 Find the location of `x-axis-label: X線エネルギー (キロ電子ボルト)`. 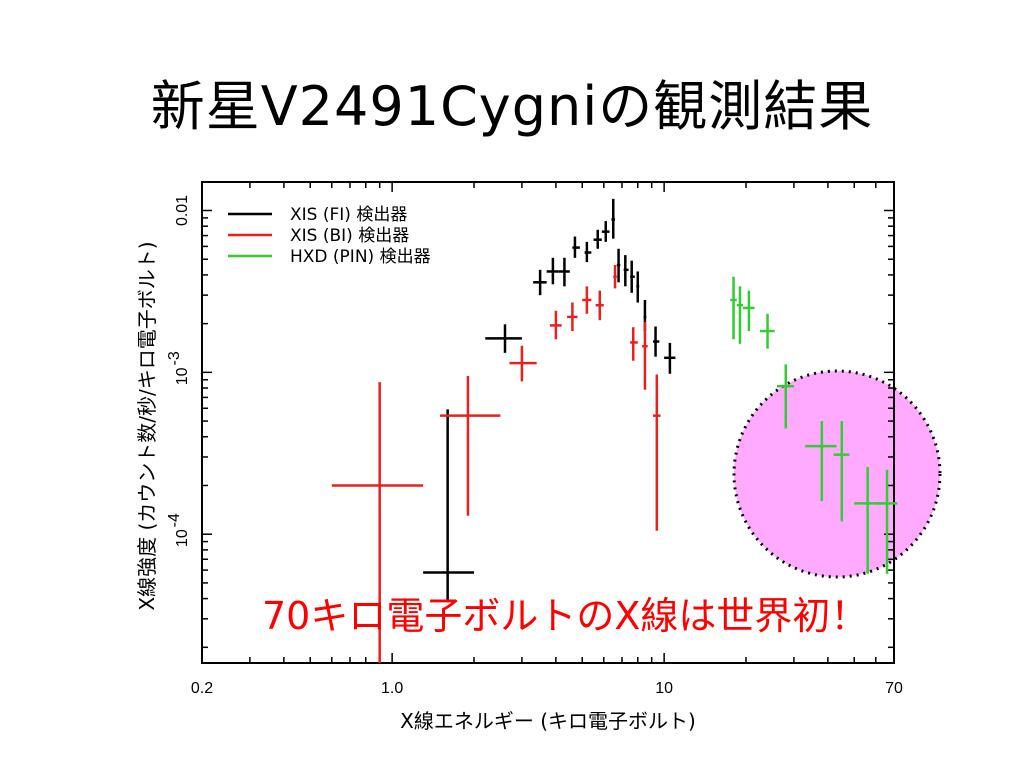

x-axis-label: X線エネルギー (キロ電子ボルト) is located at coordinates (548, 721).